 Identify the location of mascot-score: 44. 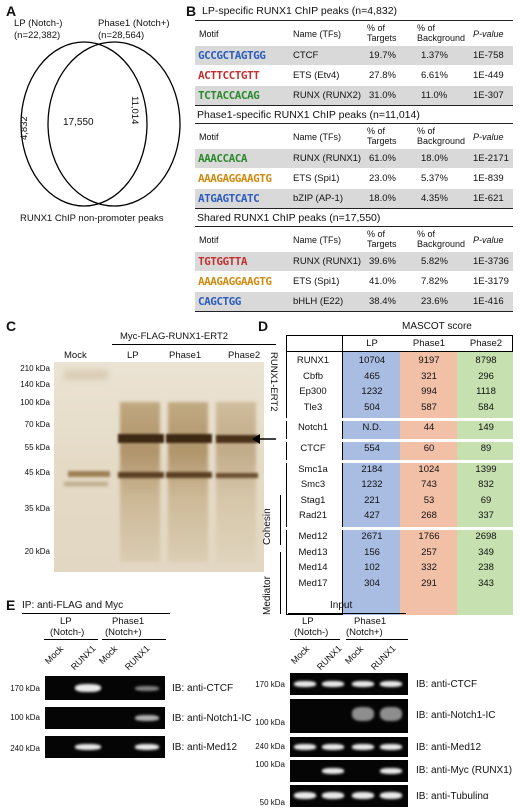
(429, 428).